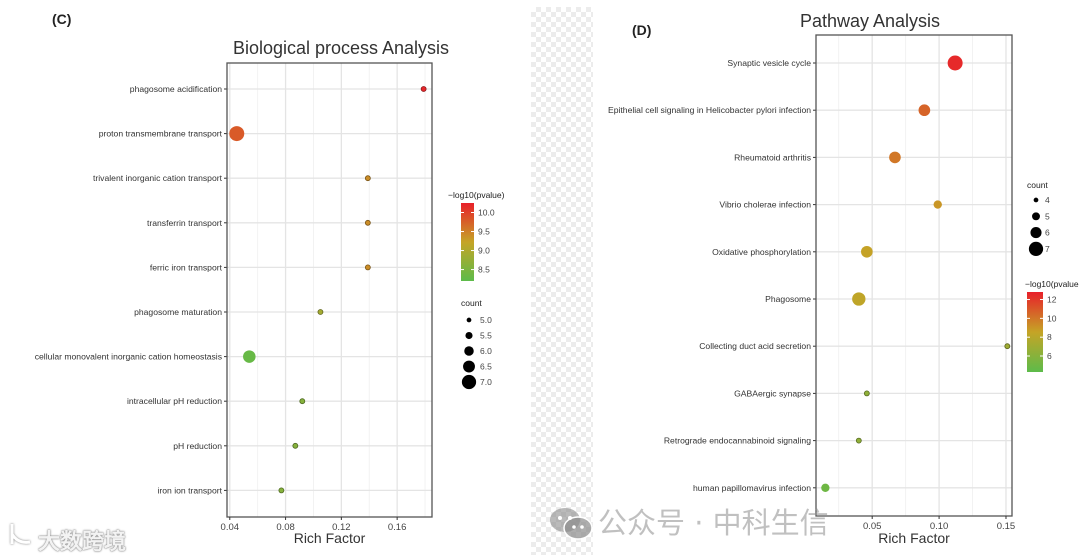 This screenshot has height=558, width=1080. I want to click on y-tick-label: transferrin transport, so click(185, 223).